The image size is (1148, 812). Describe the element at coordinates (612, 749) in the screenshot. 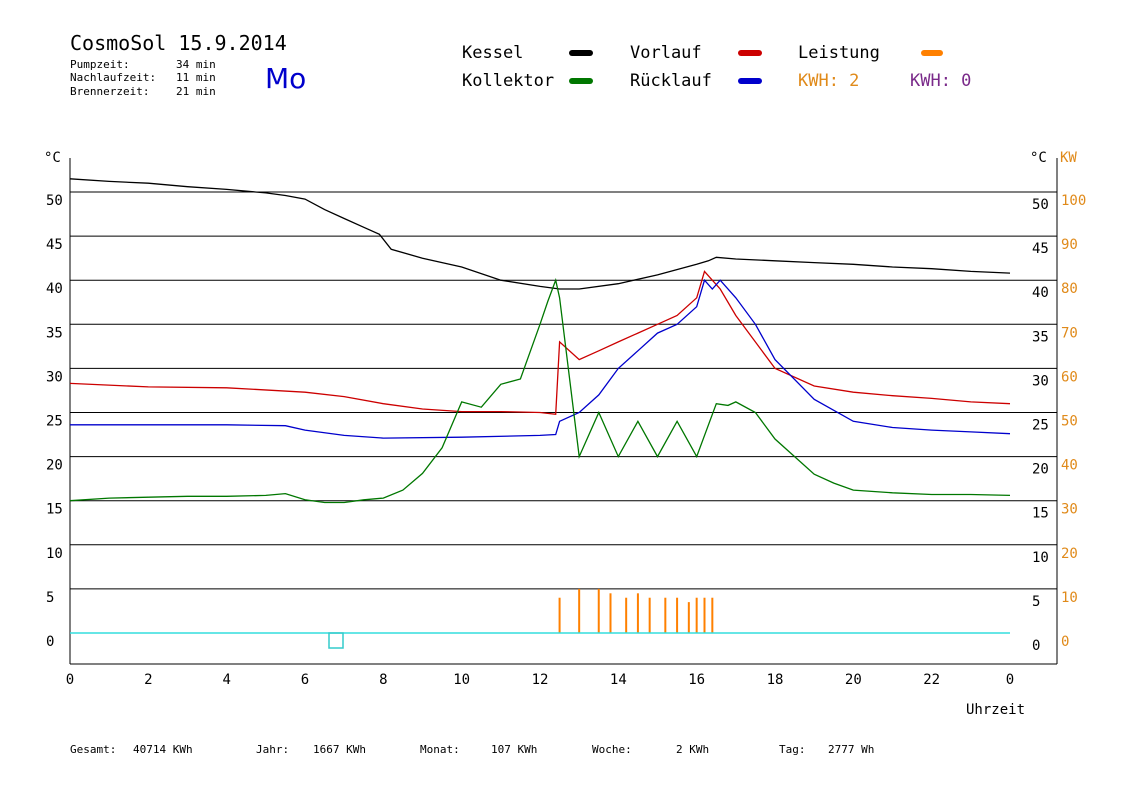

I see `footer-label-woche: Woche:` at that location.